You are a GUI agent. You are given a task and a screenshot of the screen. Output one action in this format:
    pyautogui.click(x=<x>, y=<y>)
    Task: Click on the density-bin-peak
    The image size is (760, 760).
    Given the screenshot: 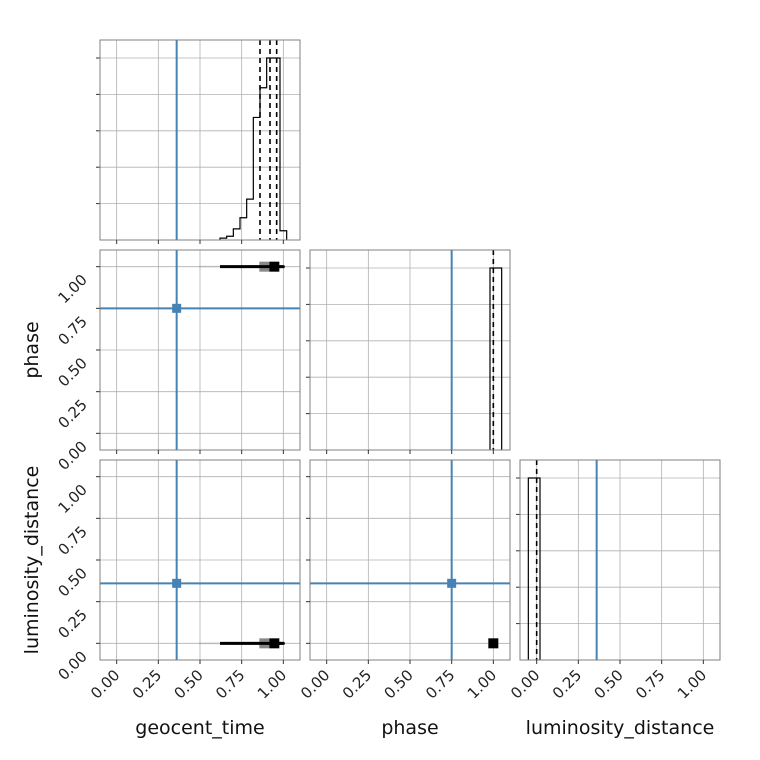 What is the action you would take?
    pyautogui.click(x=493, y=643)
    